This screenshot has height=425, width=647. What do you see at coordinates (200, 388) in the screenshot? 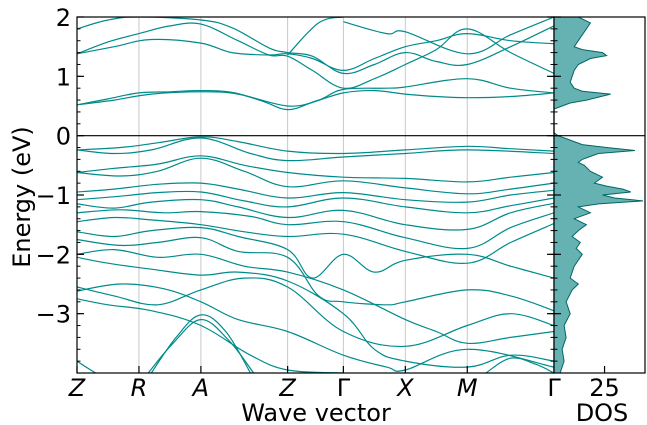
I see `high-symmetry-label: A` at bounding box center [200, 388].